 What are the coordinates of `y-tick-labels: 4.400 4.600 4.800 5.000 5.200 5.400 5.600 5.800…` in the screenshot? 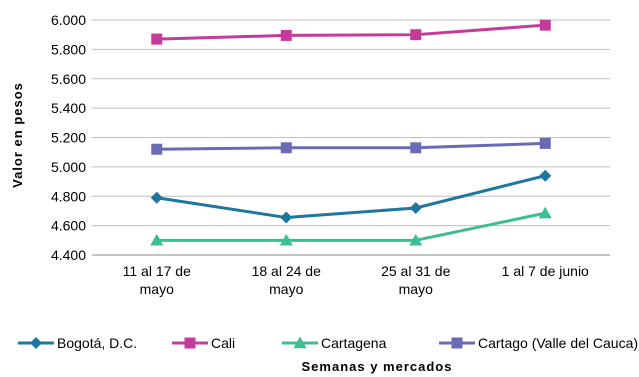 It's located at (68, 137).